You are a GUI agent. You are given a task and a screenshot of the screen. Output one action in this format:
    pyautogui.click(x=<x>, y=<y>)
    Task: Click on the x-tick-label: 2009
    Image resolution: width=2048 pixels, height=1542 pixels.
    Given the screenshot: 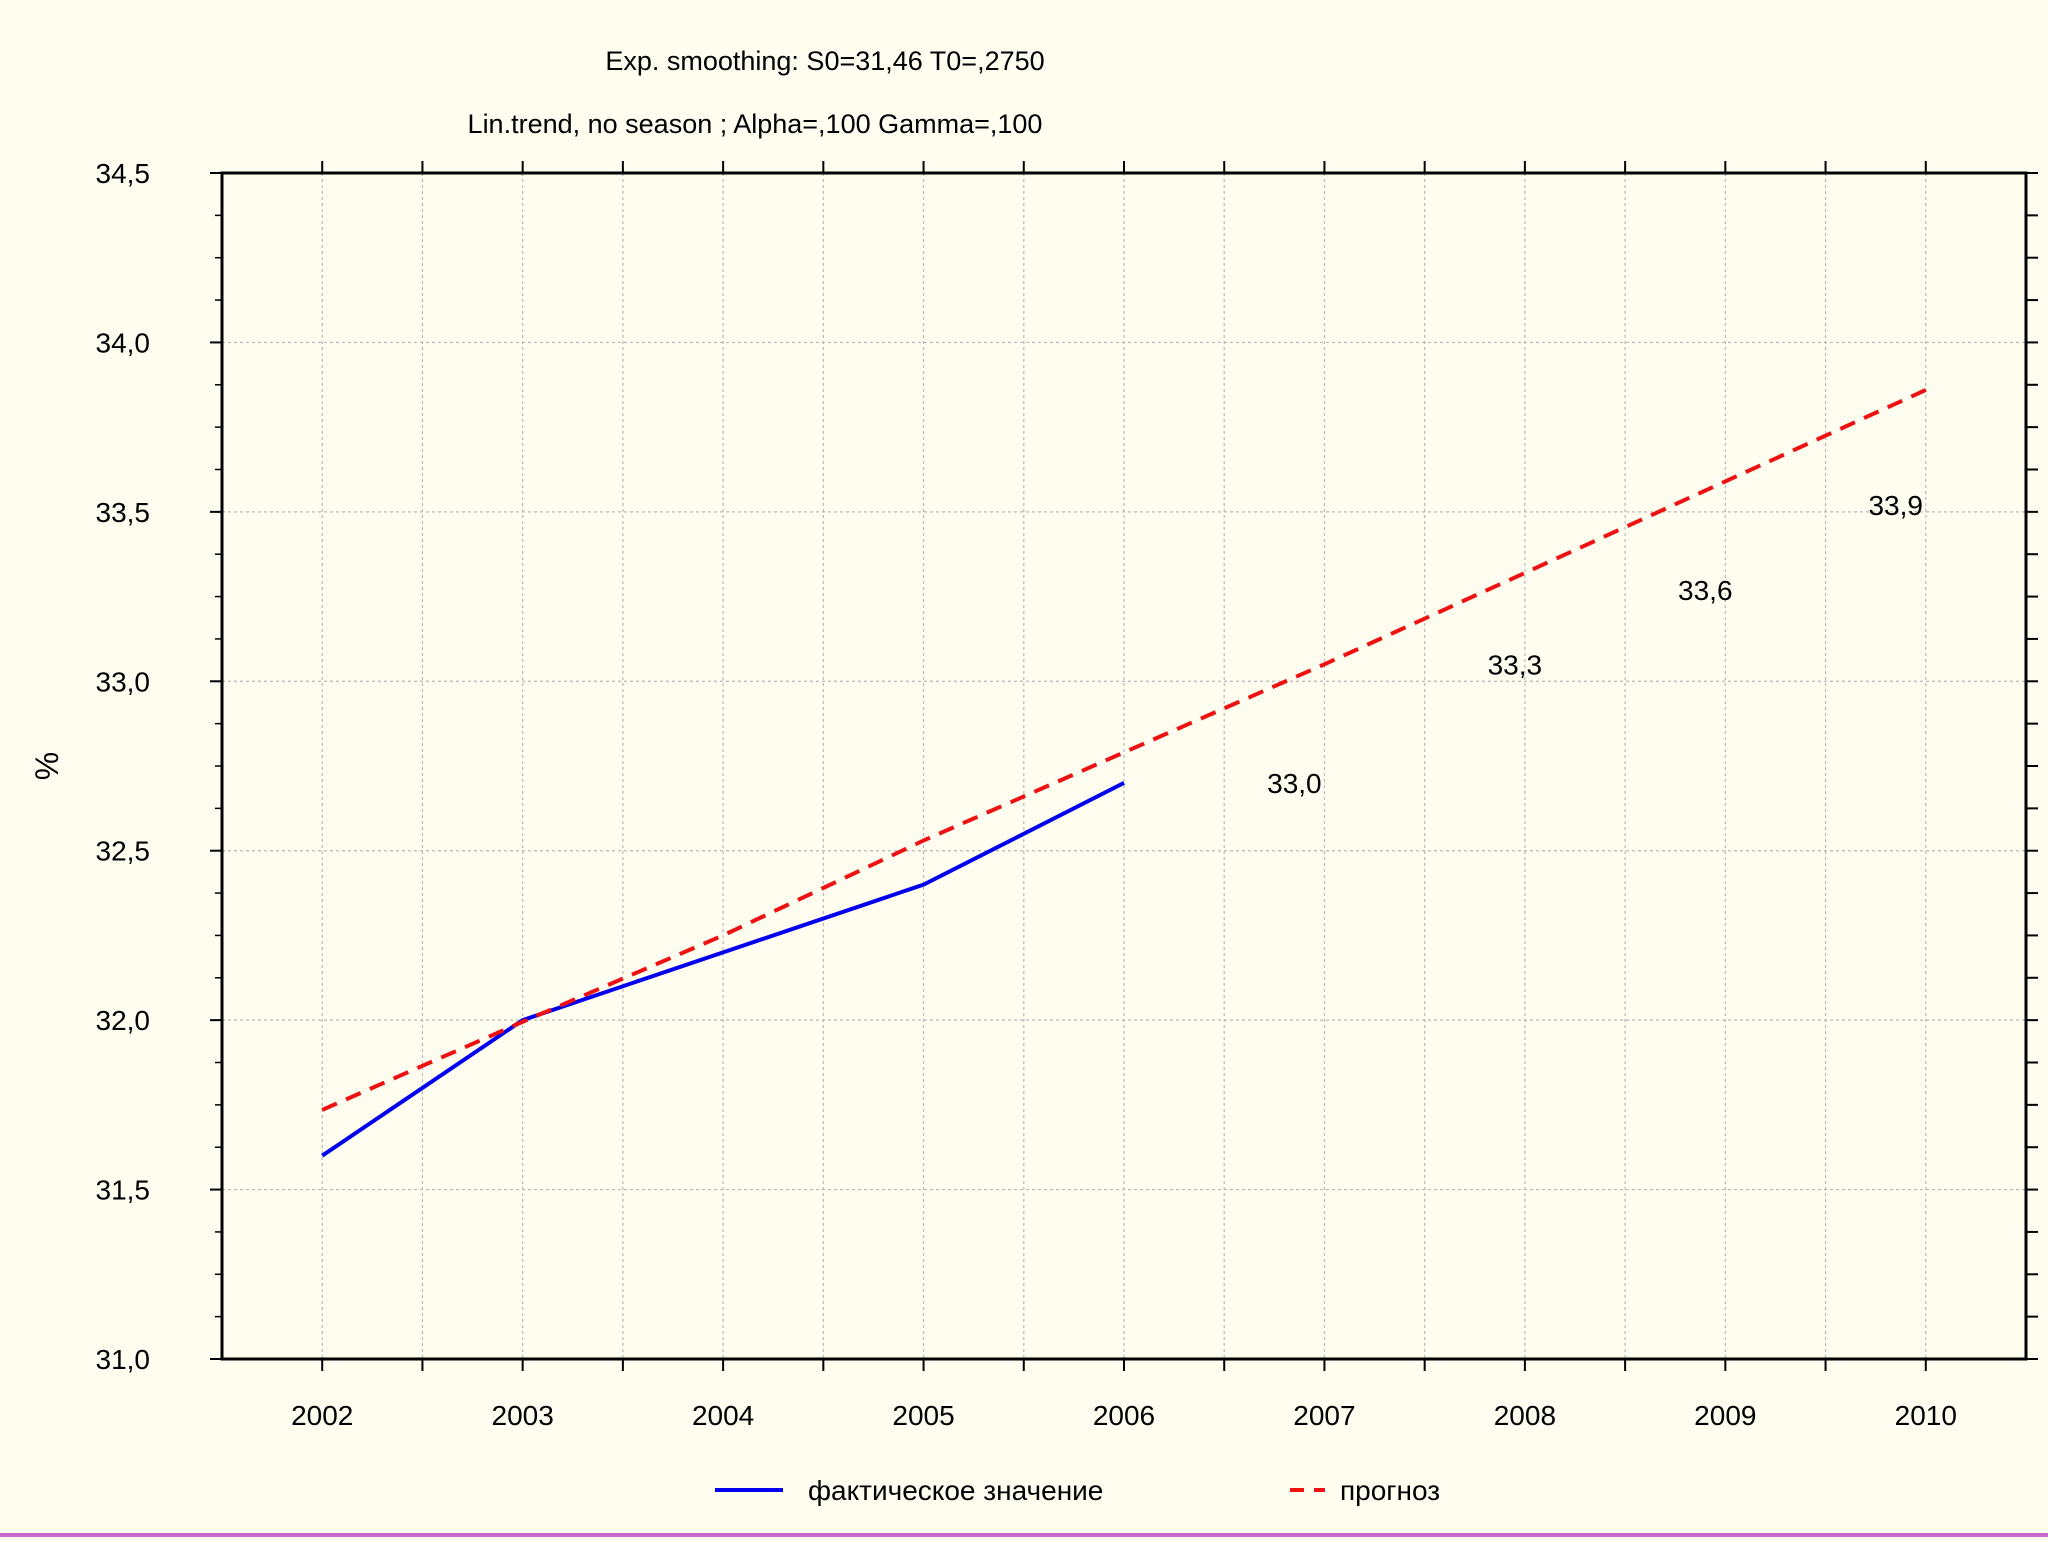 What is the action you would take?
    pyautogui.click(x=1725, y=1415)
    